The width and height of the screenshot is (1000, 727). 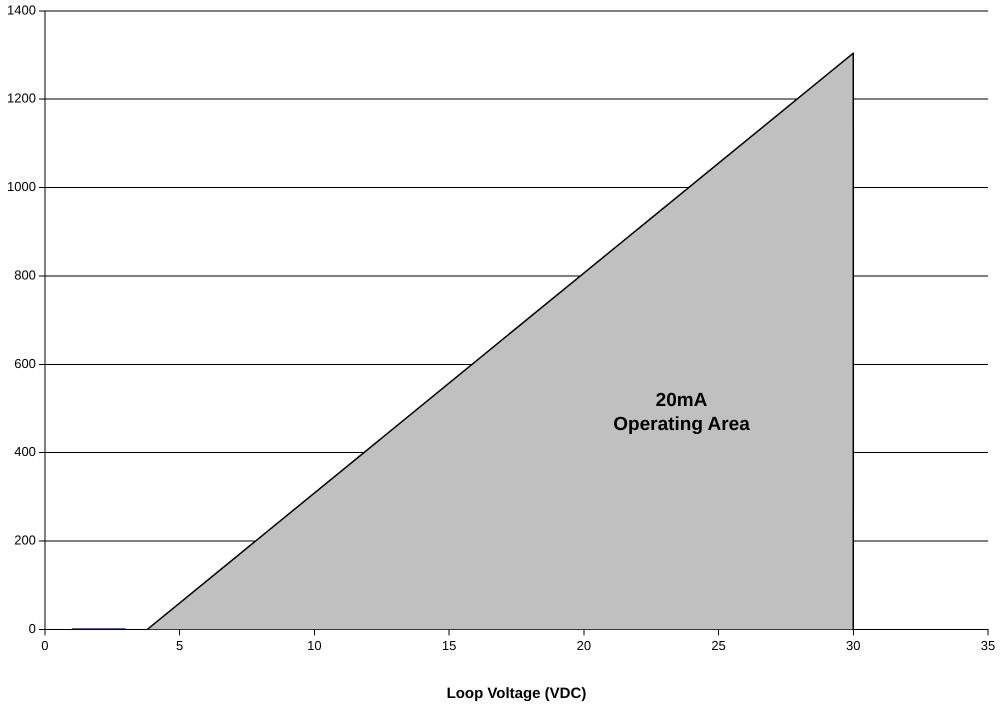 I want to click on y-tick-label: 1400, so click(x=21, y=10).